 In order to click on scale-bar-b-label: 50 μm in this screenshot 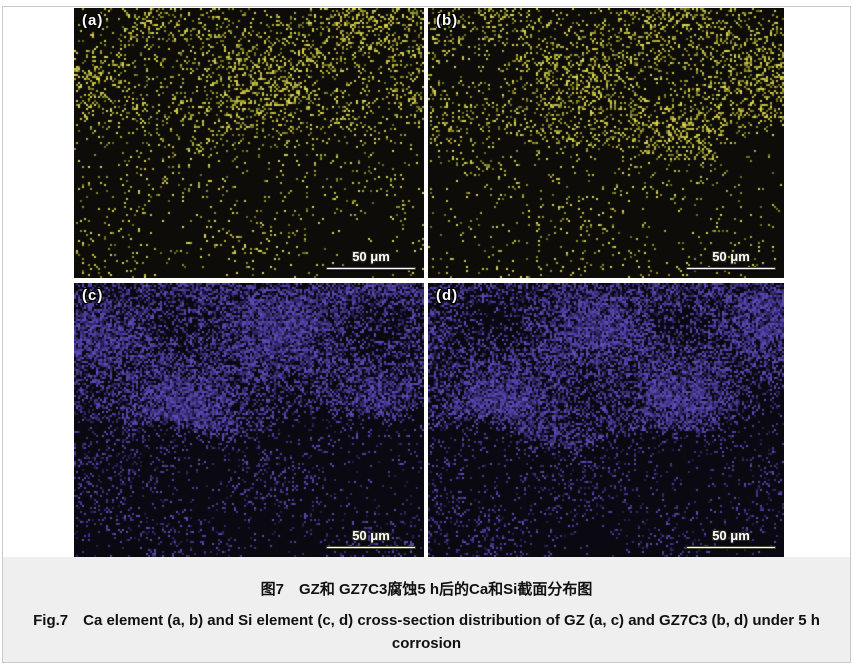, I will do `click(731, 256)`.